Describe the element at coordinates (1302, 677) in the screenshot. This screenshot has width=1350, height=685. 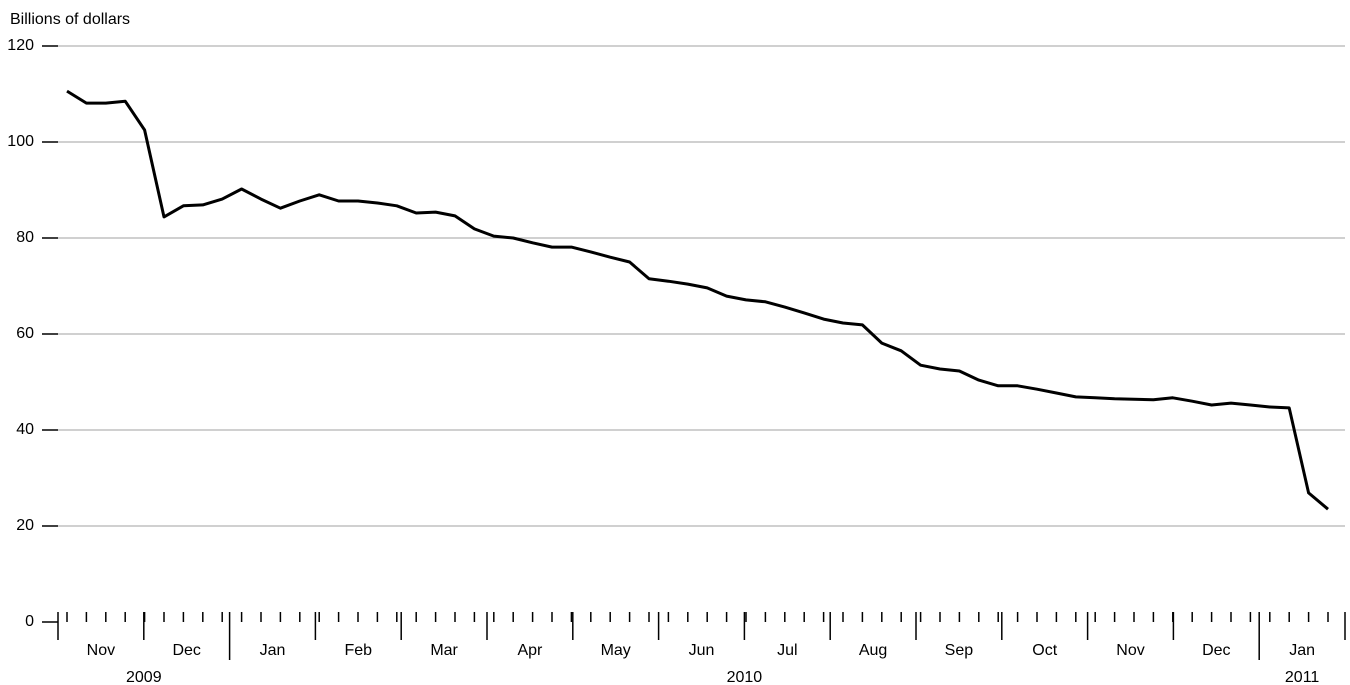
I see `year-label: 2011` at that location.